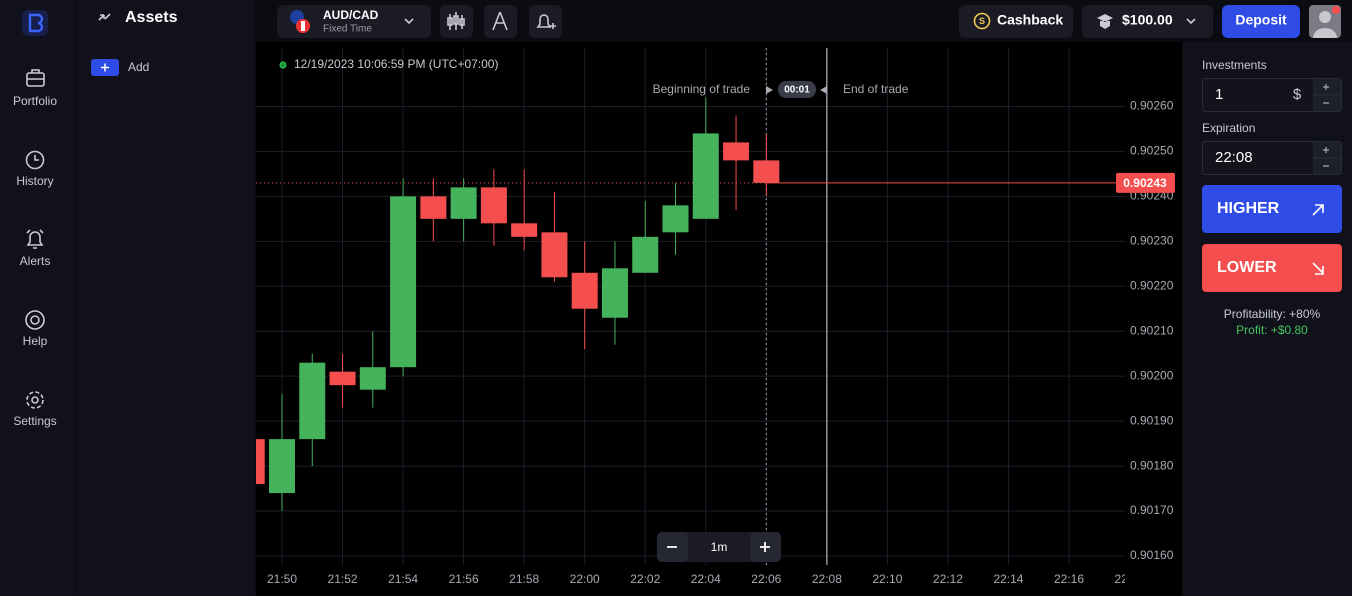 Image resolution: width=1352 pixels, height=596 pixels. What do you see at coordinates (1152, 555) in the screenshot?
I see `y-tick-label: 0.90160` at bounding box center [1152, 555].